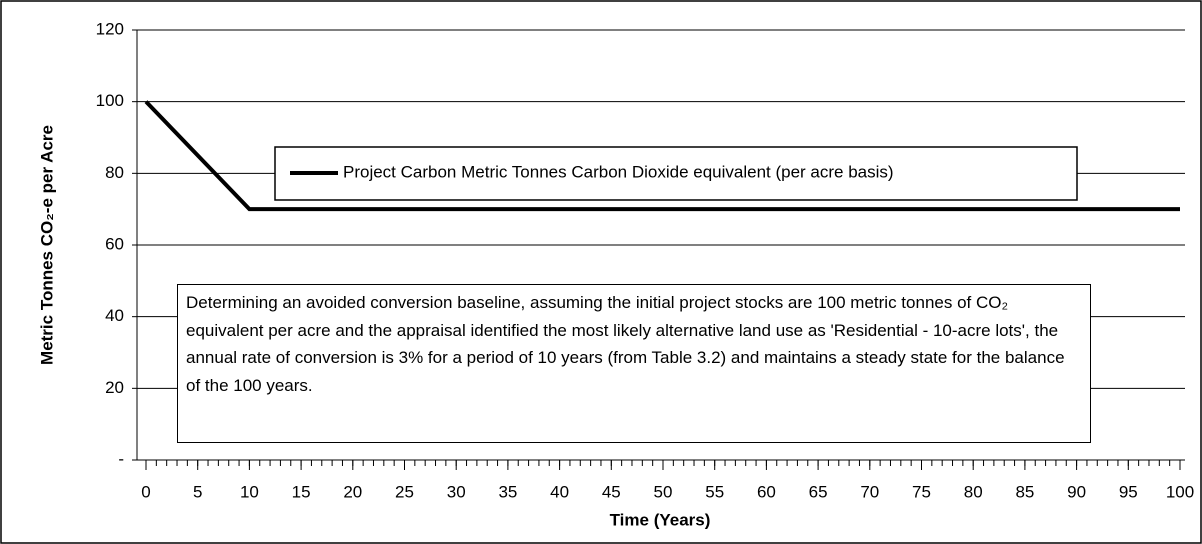  Describe the element at coordinates (869, 491) in the screenshot. I see `x-tick-label: 70` at that location.